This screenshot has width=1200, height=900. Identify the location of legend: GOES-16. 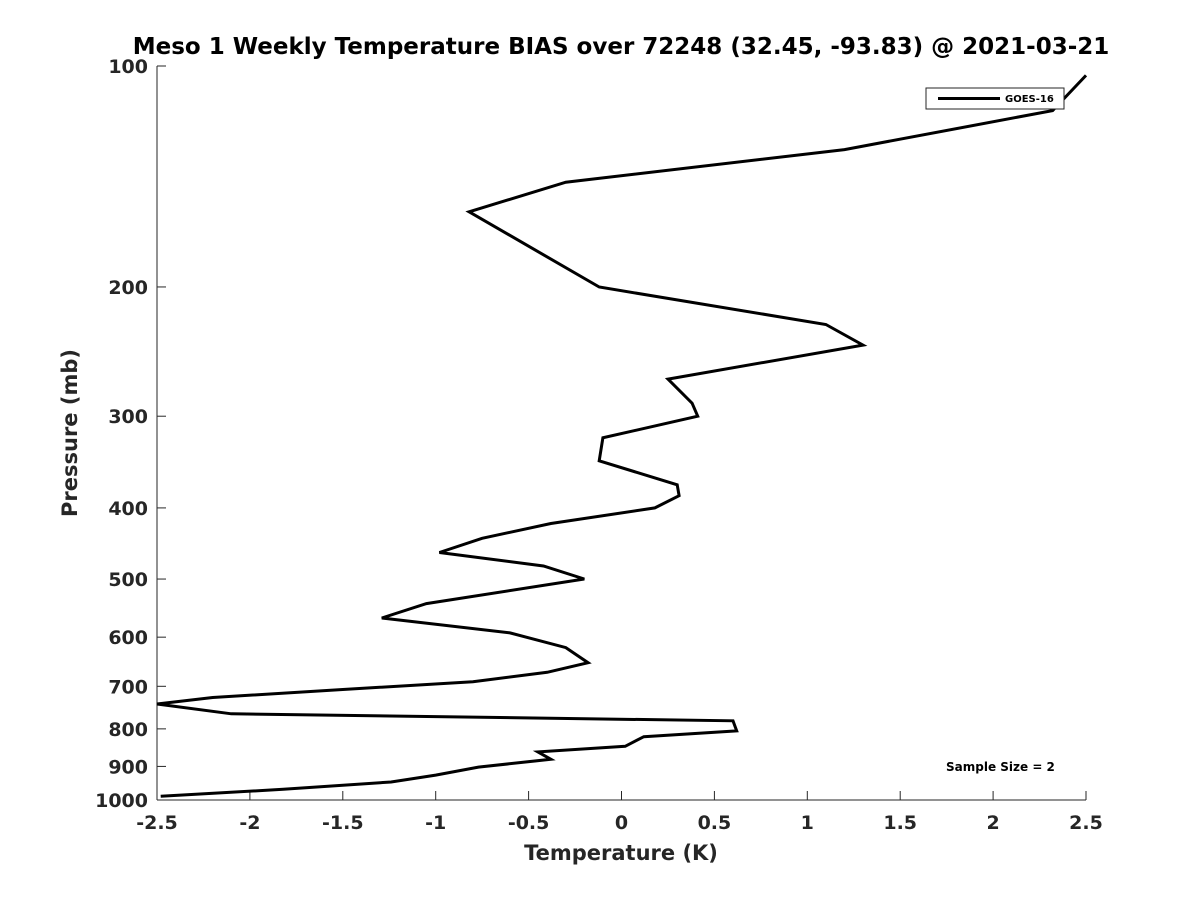
(995, 98).